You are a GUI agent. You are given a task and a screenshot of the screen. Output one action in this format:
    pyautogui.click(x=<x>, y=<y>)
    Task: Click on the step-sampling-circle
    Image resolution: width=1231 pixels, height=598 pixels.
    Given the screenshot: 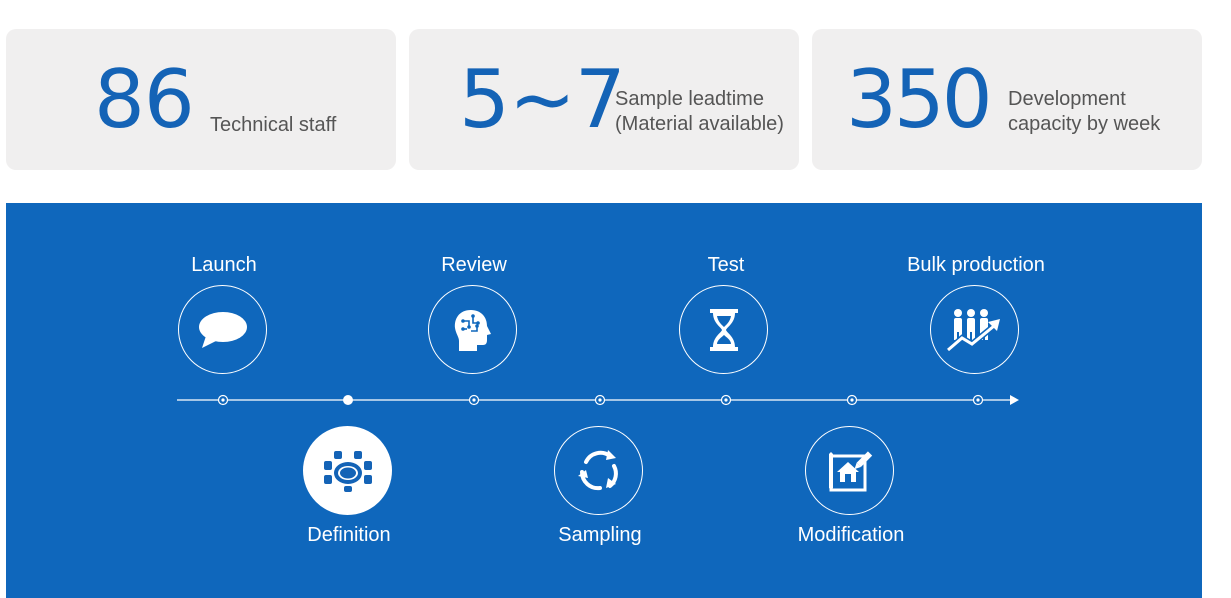 What is the action you would take?
    pyautogui.click(x=598, y=470)
    